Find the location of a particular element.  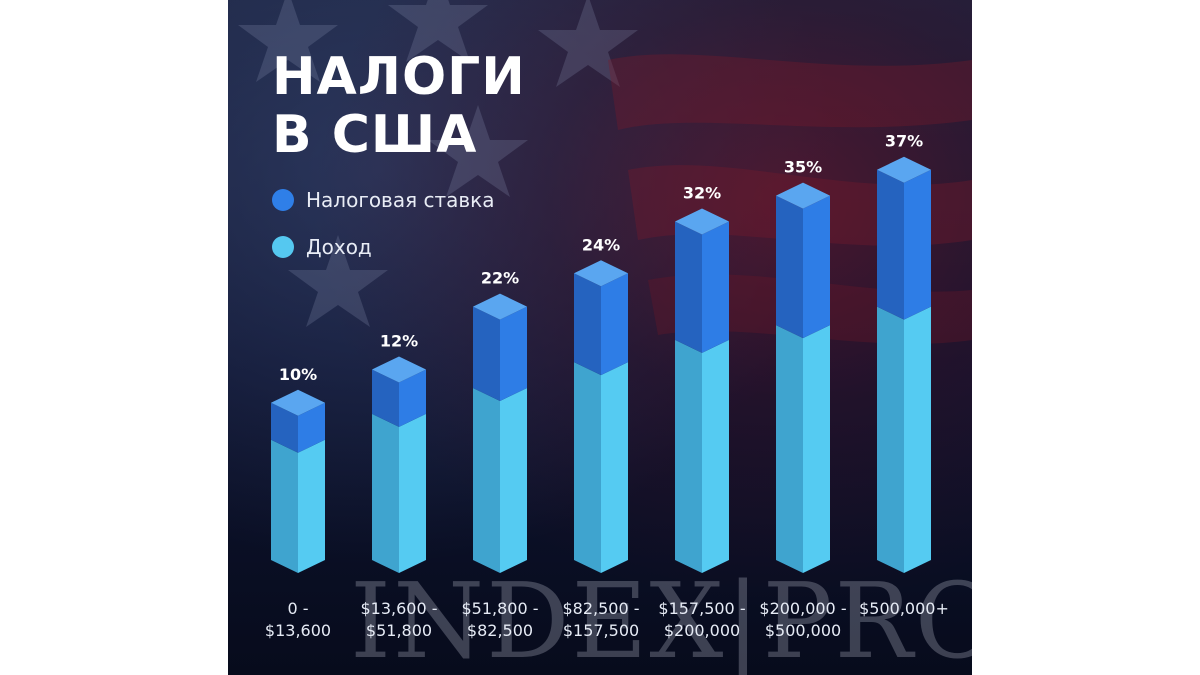

x-tick-label: 0 - $13,600 is located at coordinates (298, 620).